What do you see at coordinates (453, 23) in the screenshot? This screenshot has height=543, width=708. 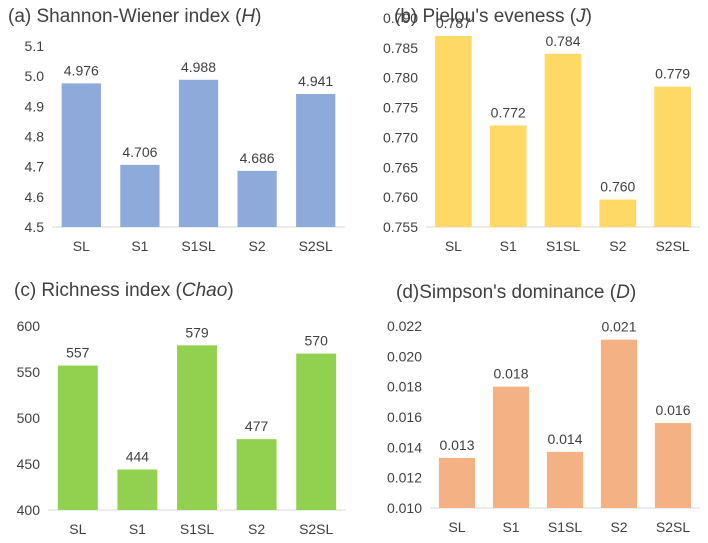 I see `data-label: 0.787` at bounding box center [453, 23].